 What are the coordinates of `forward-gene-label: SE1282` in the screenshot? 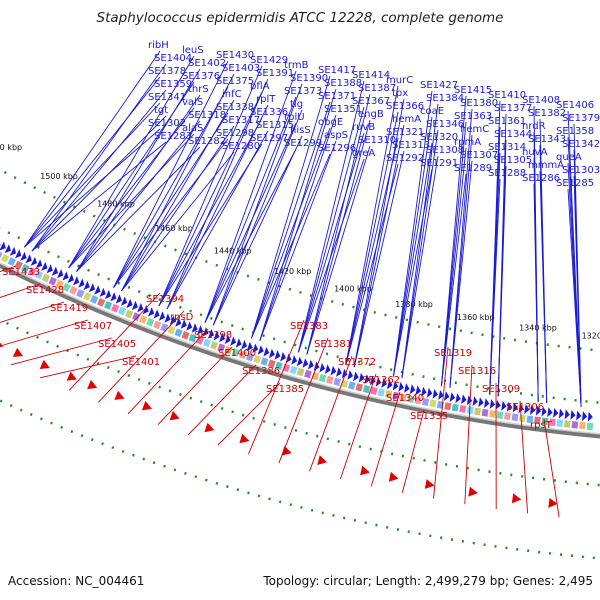 It's located at (207, 141).